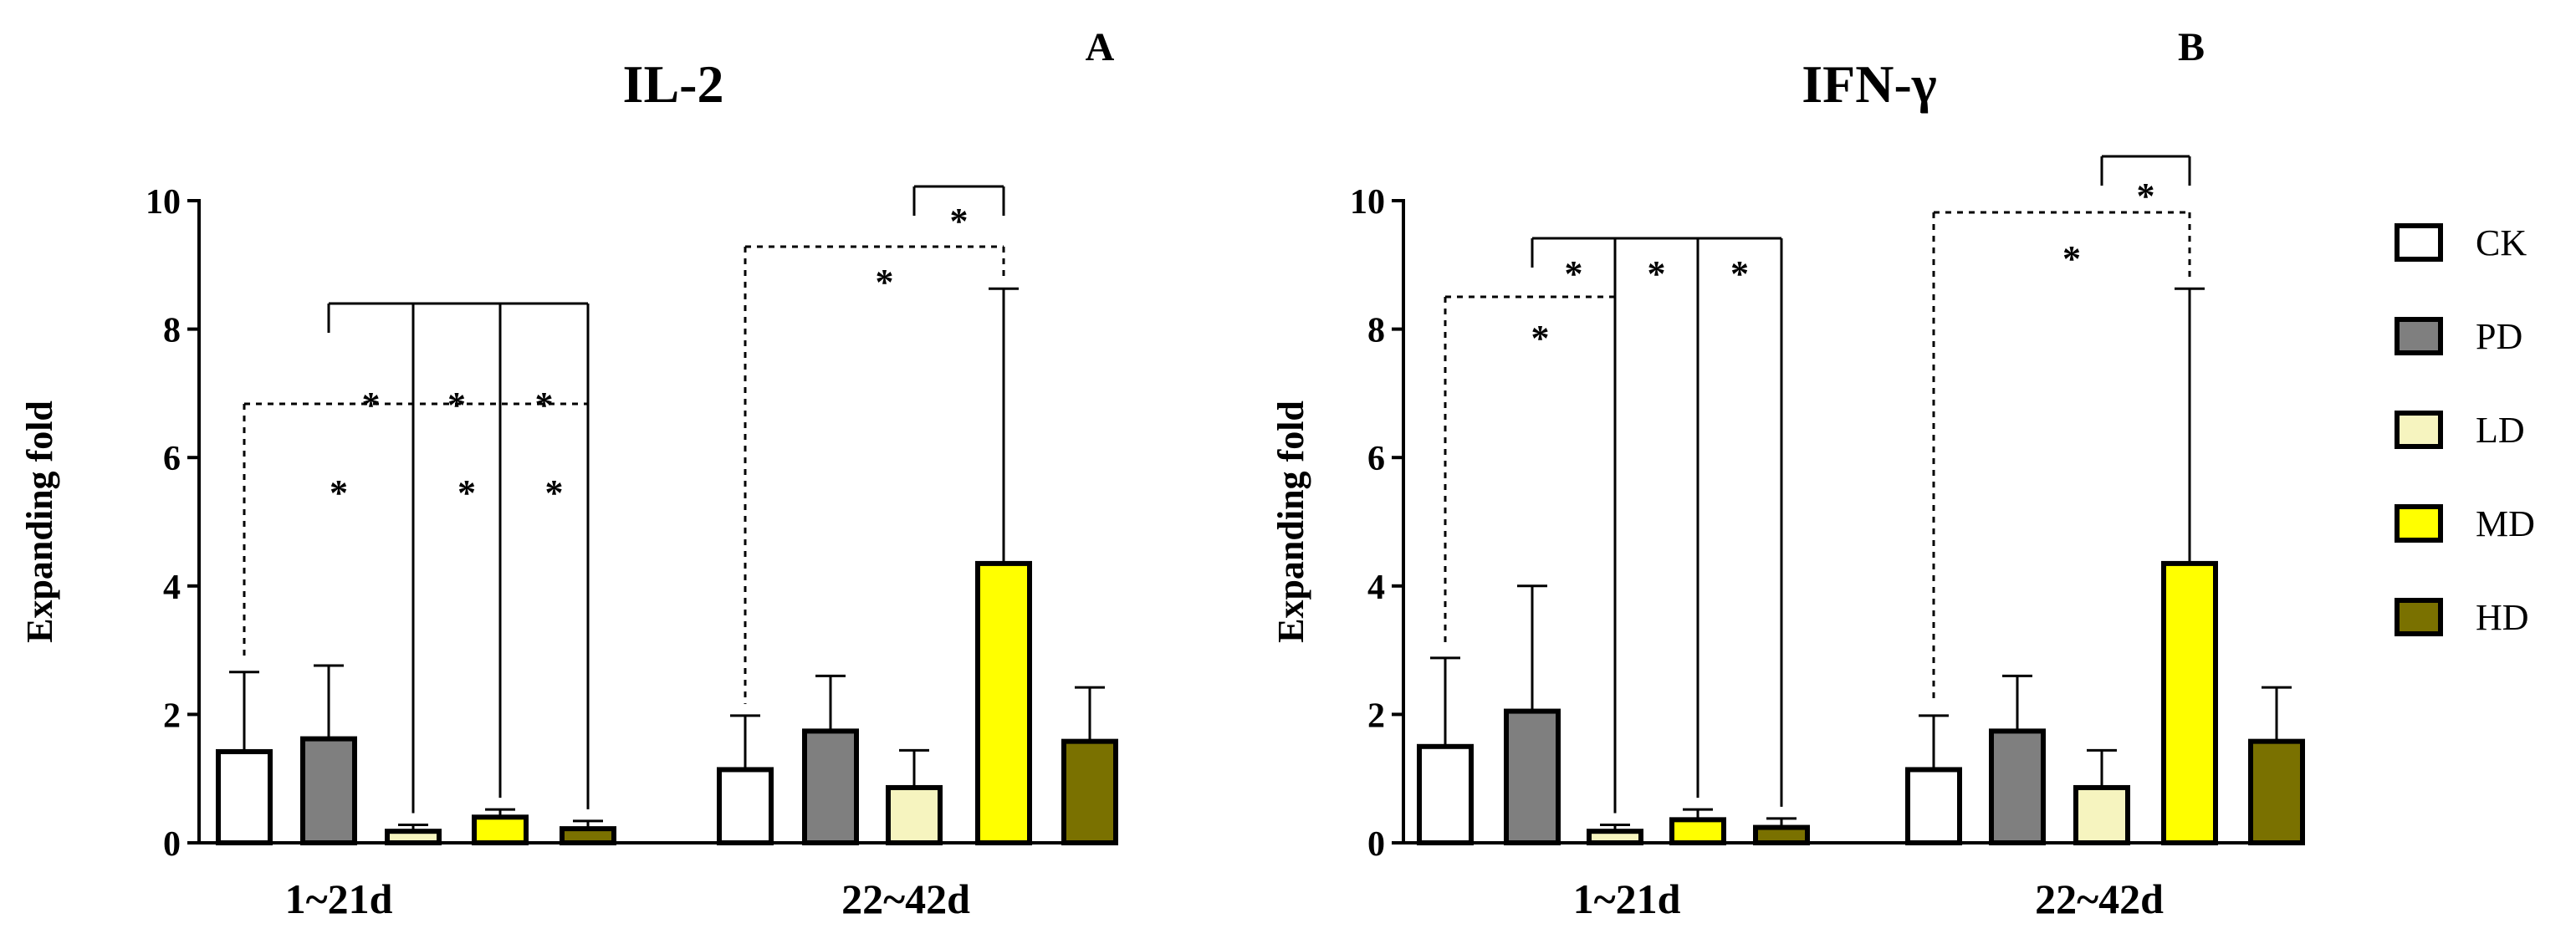  I want to click on legend-swatch-hd, so click(2419, 617).